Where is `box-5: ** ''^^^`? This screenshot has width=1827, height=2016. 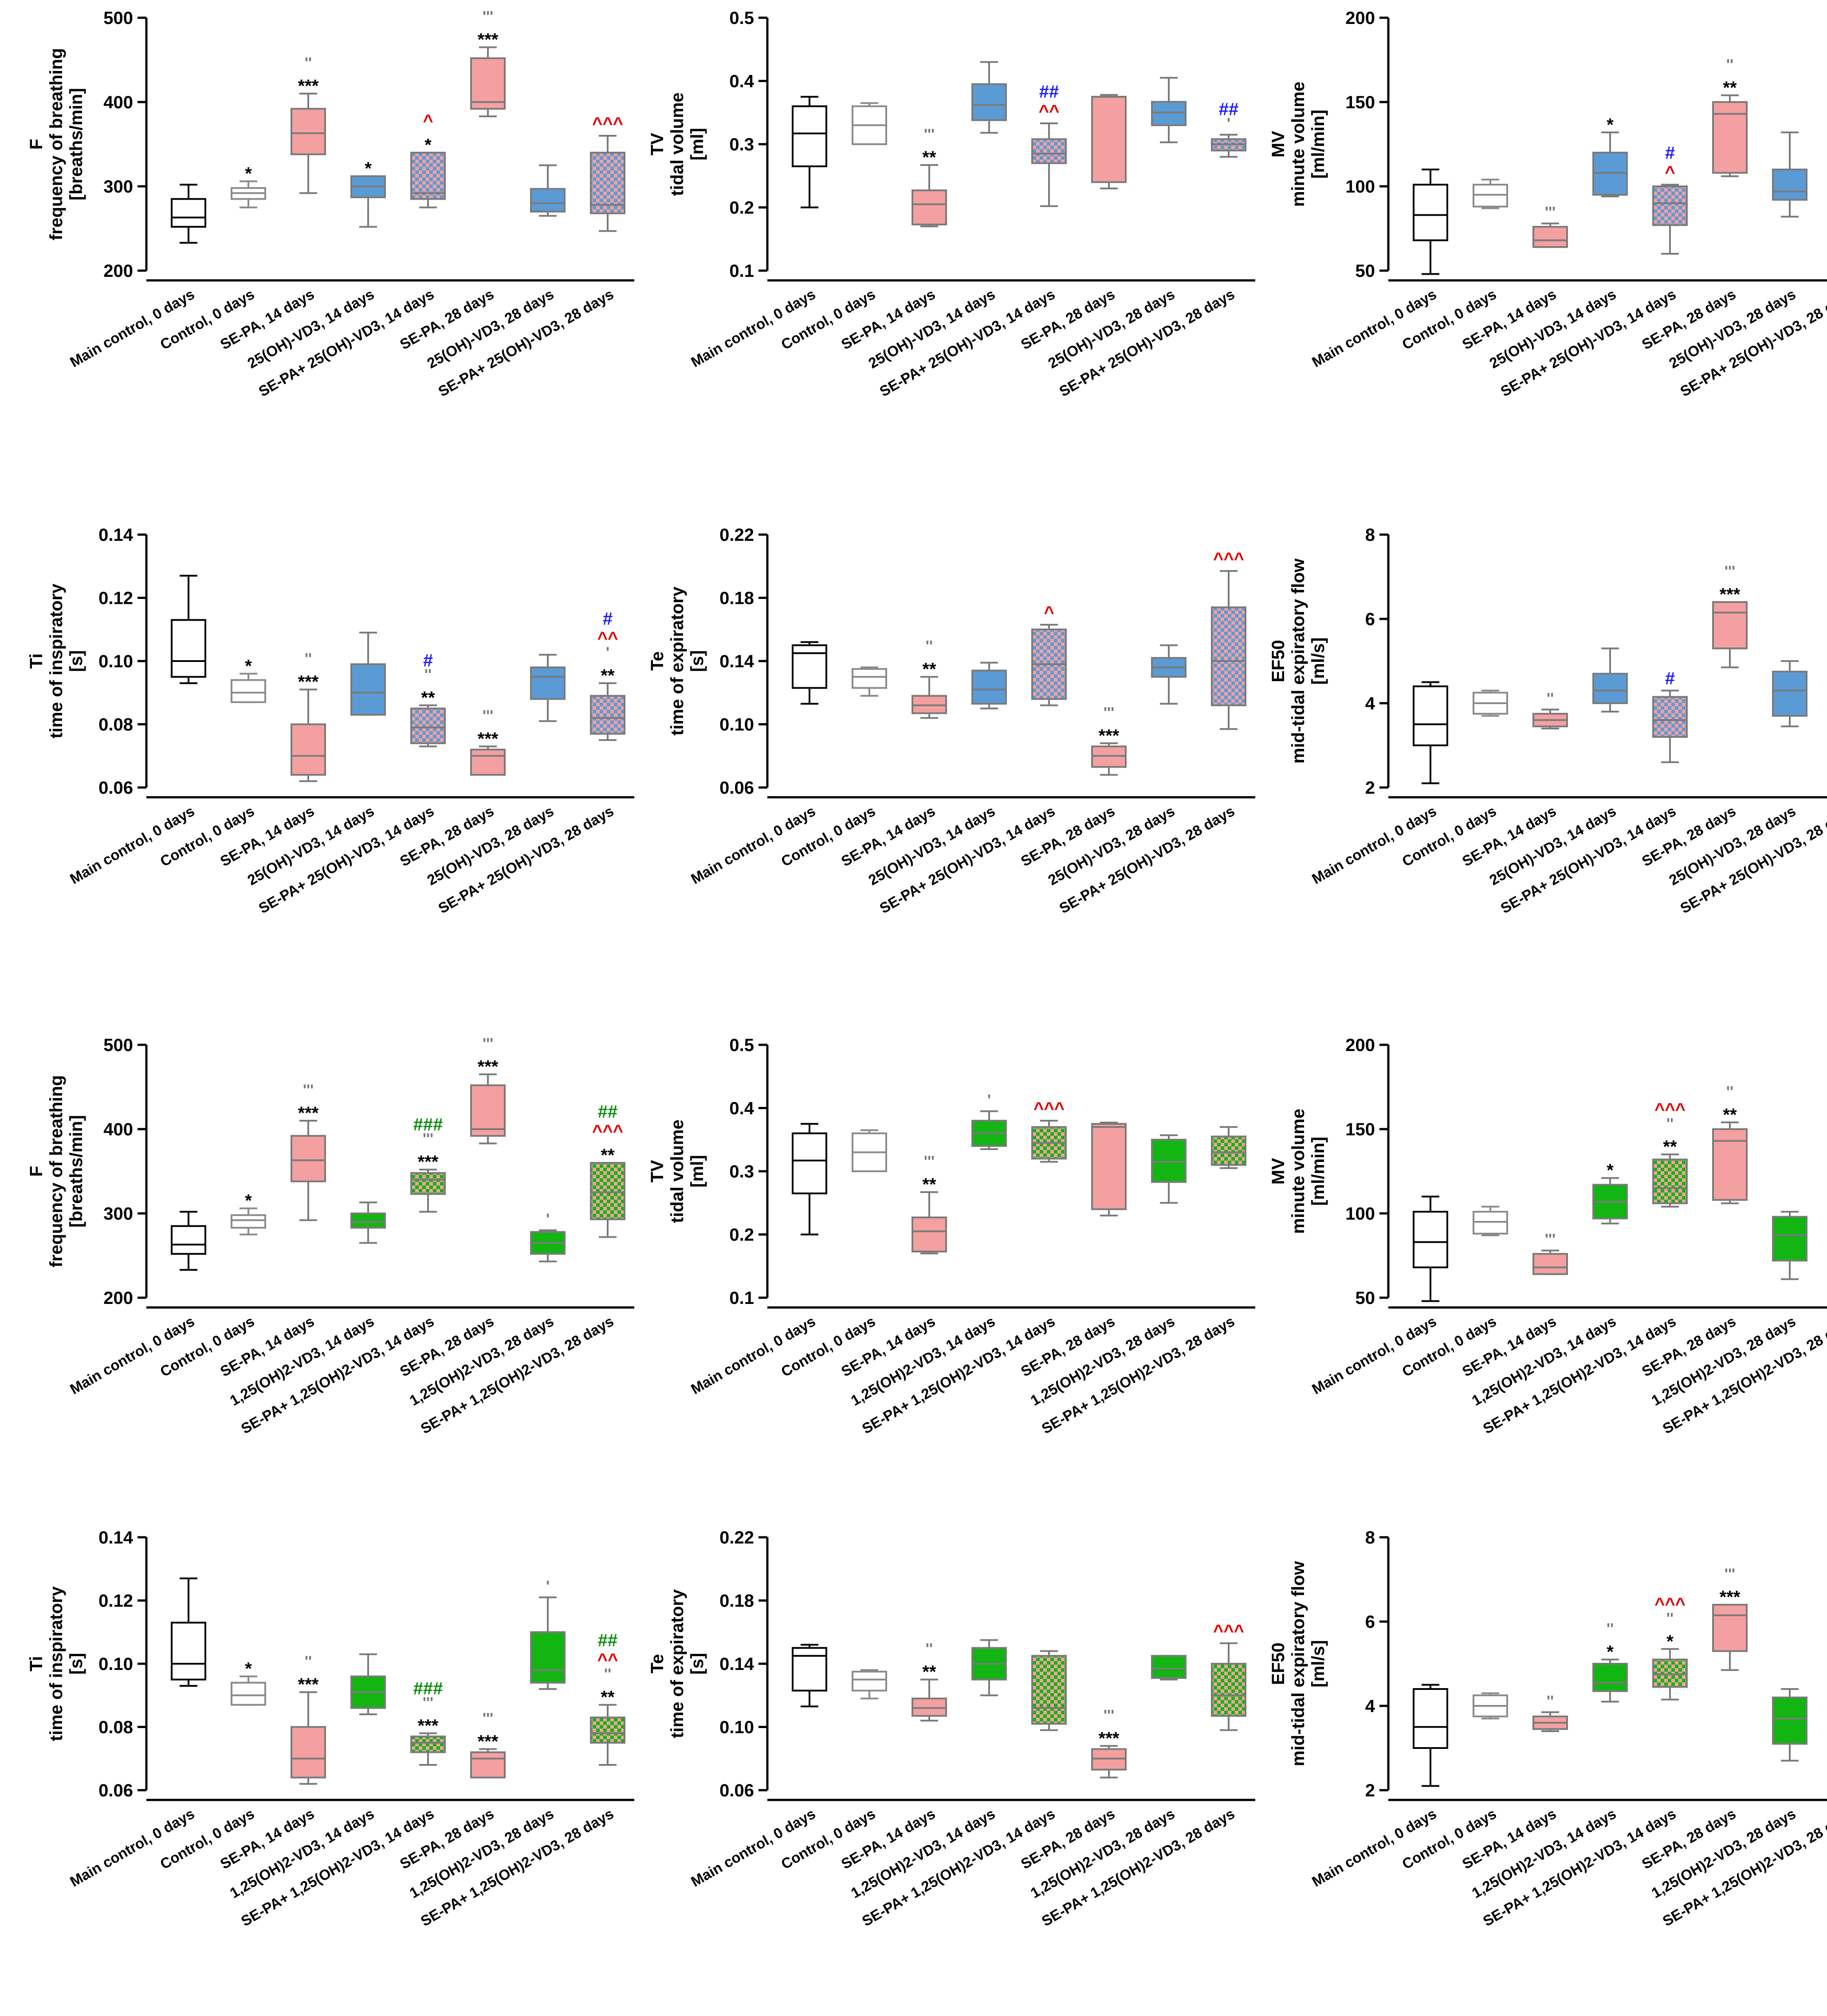
box-5: ** ''^^^ is located at coordinates (1670, 1154).